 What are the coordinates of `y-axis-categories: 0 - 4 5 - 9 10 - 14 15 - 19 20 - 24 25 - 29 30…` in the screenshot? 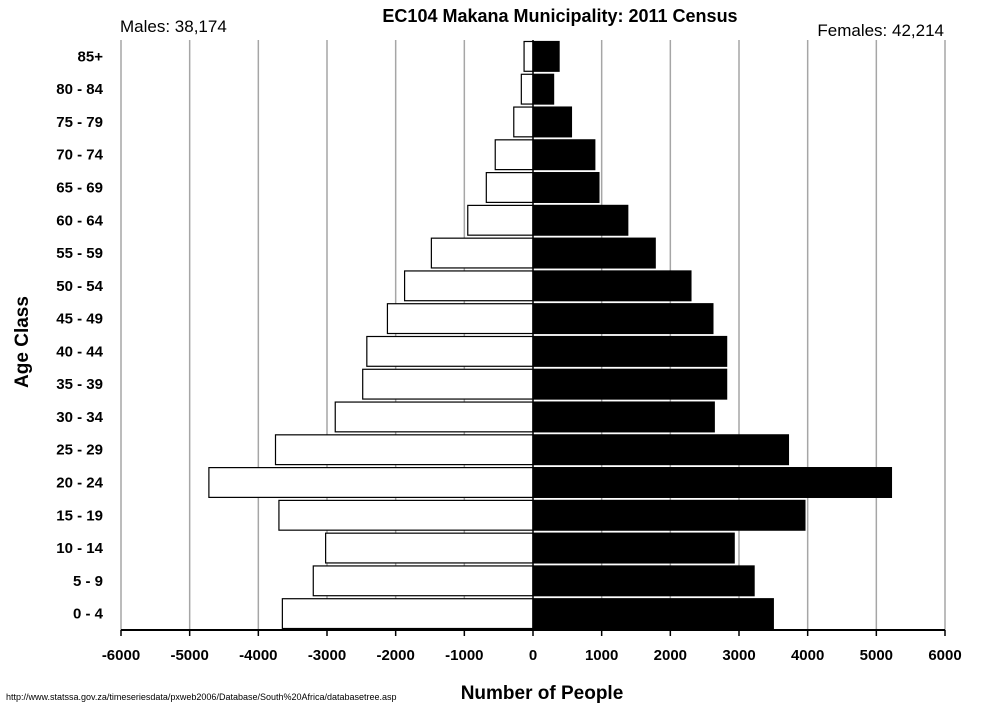 It's located at (79, 335).